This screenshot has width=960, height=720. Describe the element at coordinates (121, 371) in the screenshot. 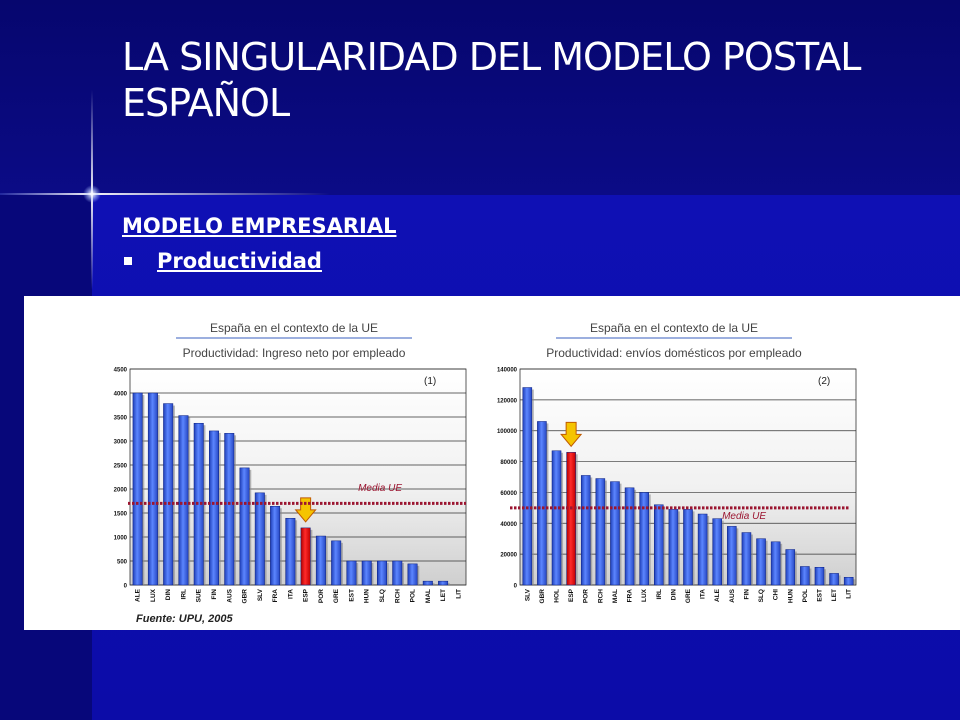

I see `y-tick-label: 4500` at that location.